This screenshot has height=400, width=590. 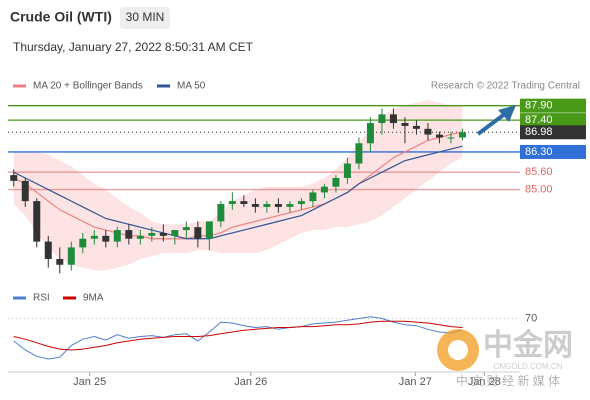 What do you see at coordinates (492, 123) in the screenshot?
I see `forecast-arrow` at bounding box center [492, 123].